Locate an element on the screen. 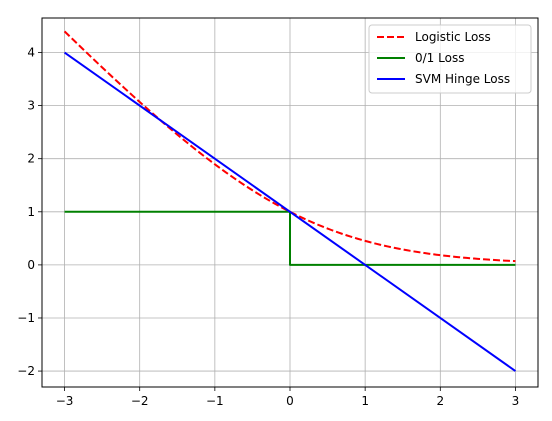  x-tick-label: 0 is located at coordinates (290, 401).